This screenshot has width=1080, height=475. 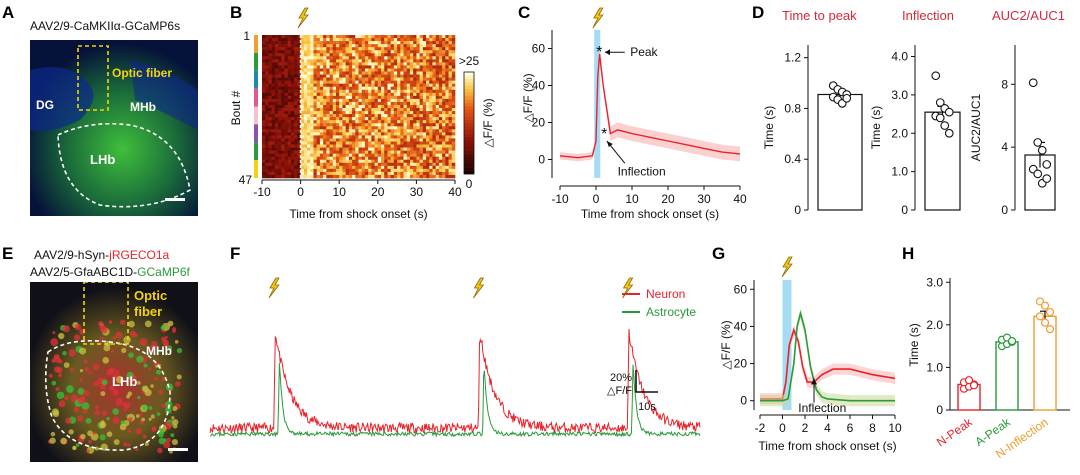 I want to click on c-y-tick-label: 40, so click(x=539, y=86).